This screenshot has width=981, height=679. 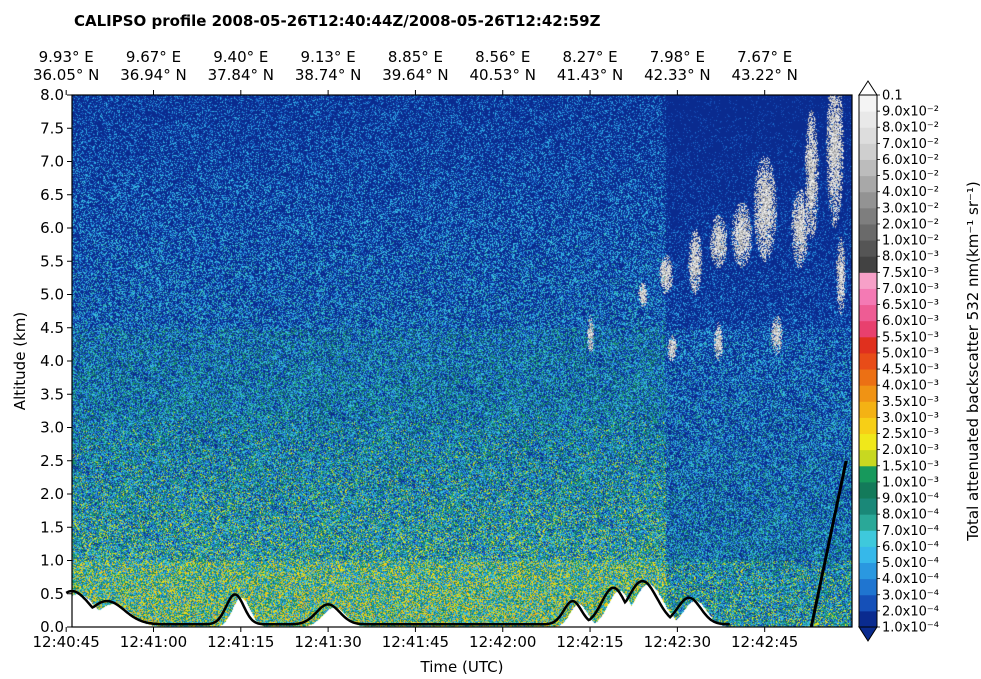 I want to click on x-tick-label: 12:40:45, so click(x=65, y=642).